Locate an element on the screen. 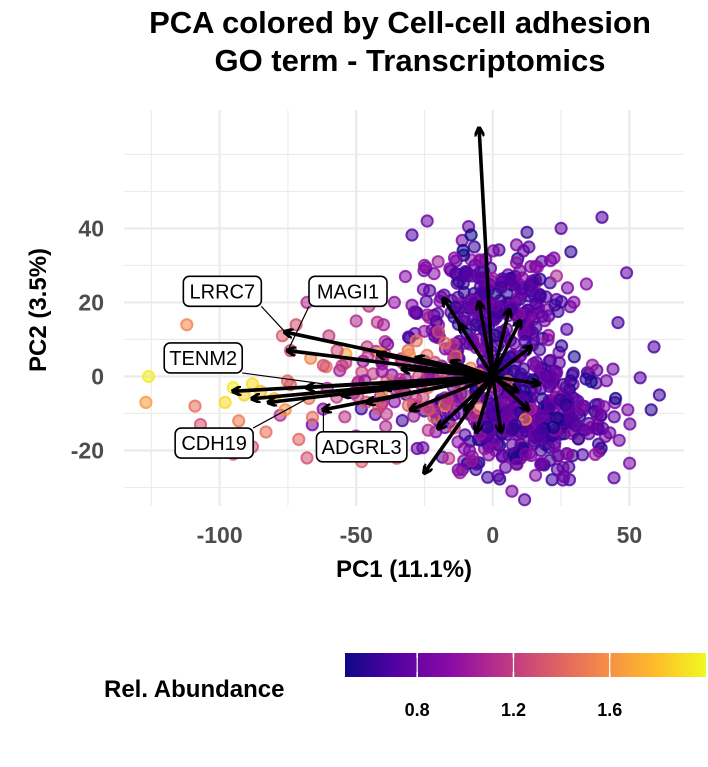 This screenshot has width=708, height=767. y-tick-label: 20 is located at coordinates (91, 302).